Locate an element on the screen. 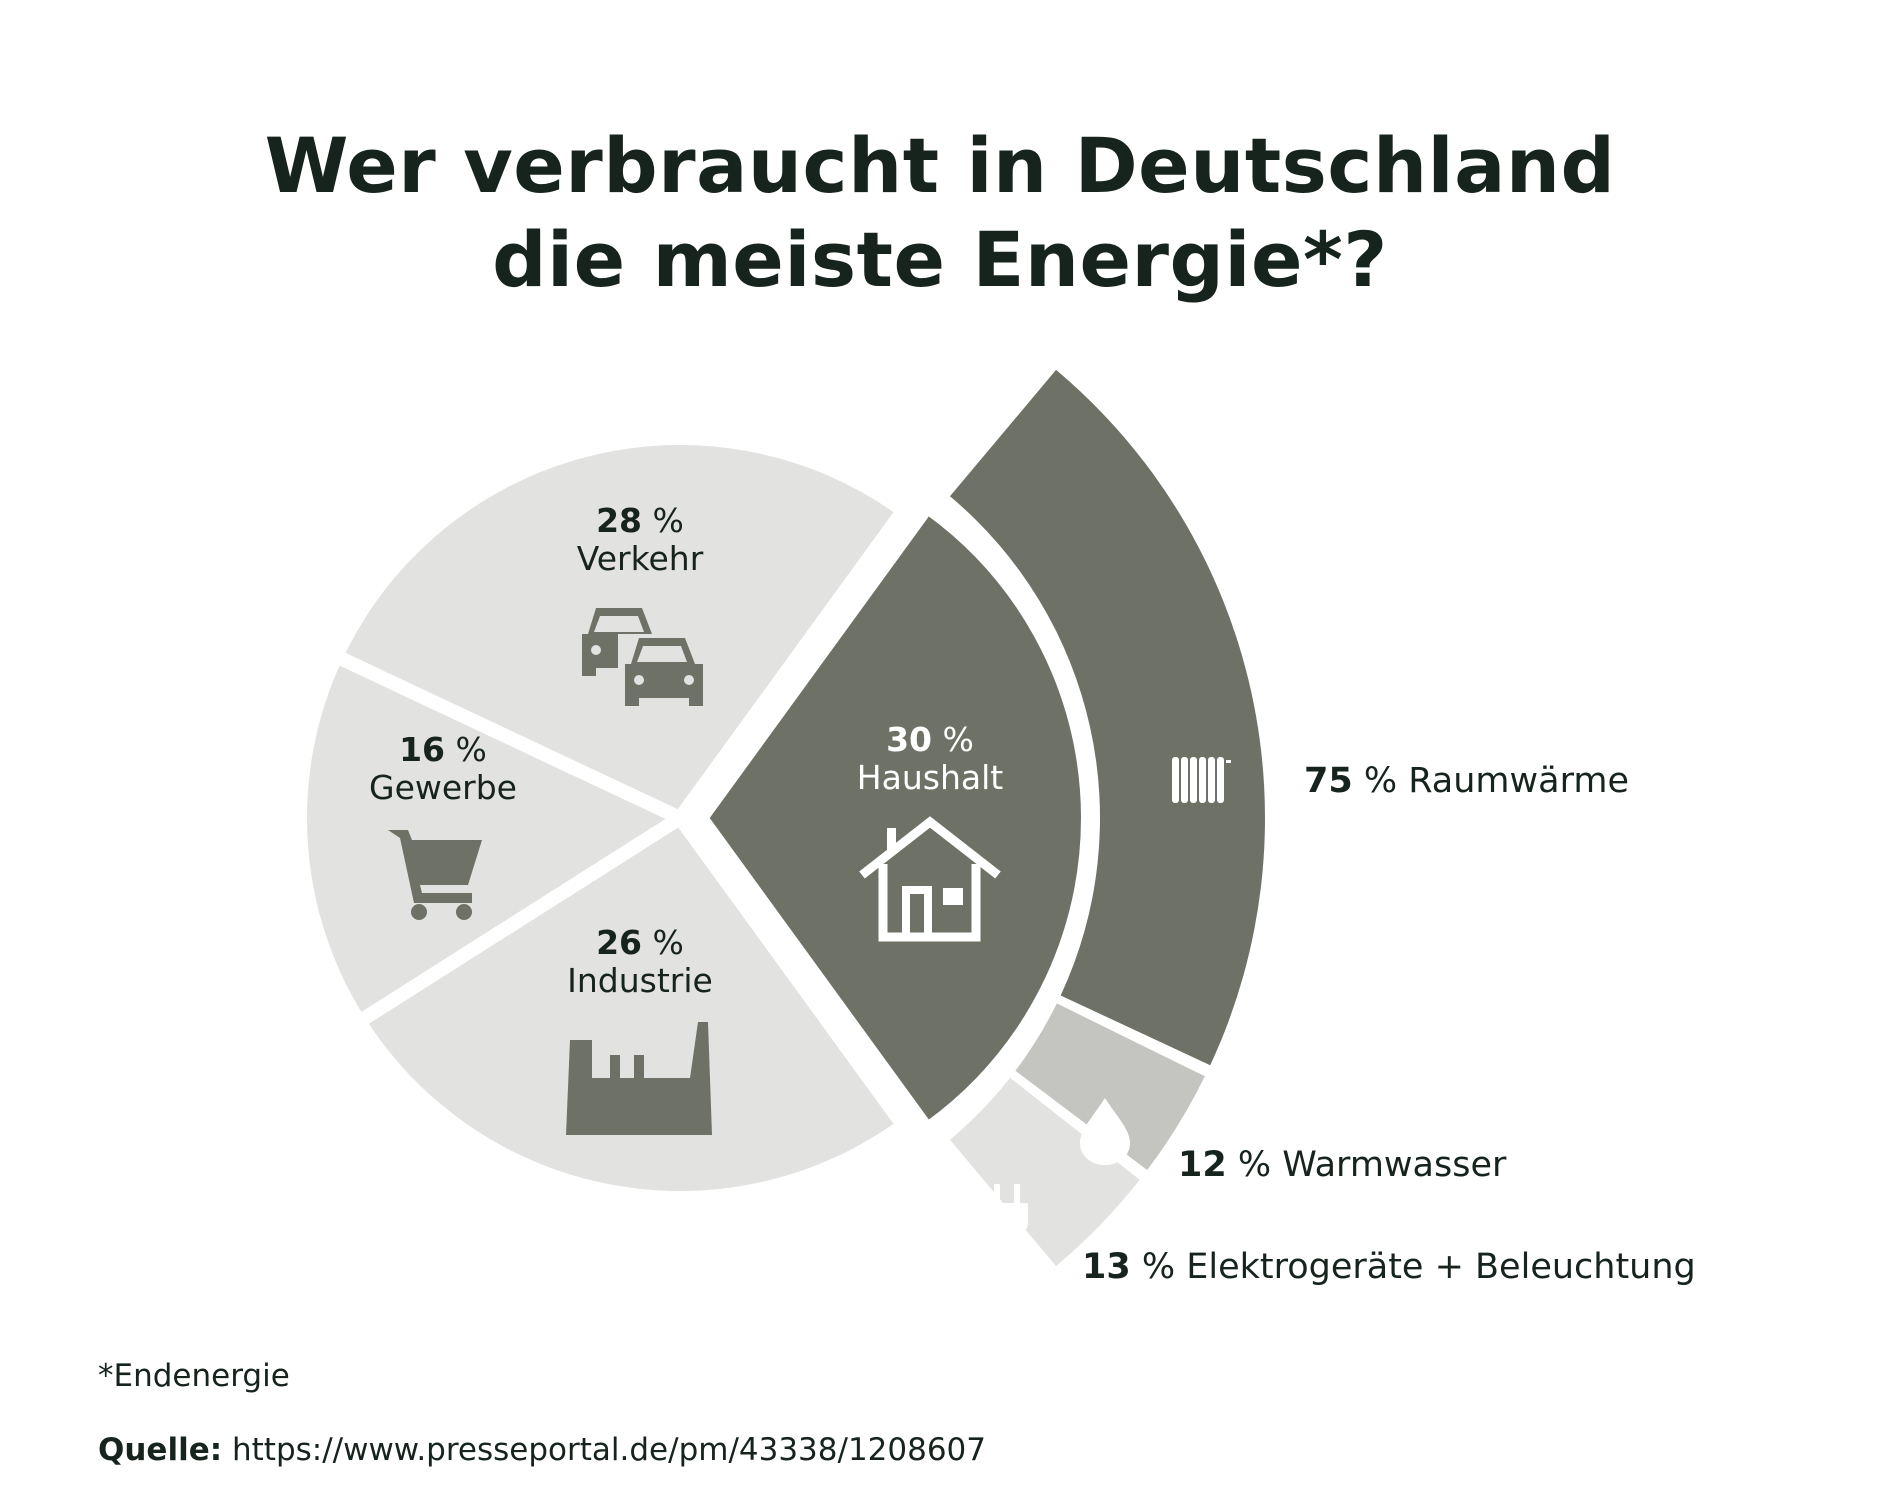  ring-label-raumwaerme: 75 % Raumwärme is located at coordinates (1466, 781).